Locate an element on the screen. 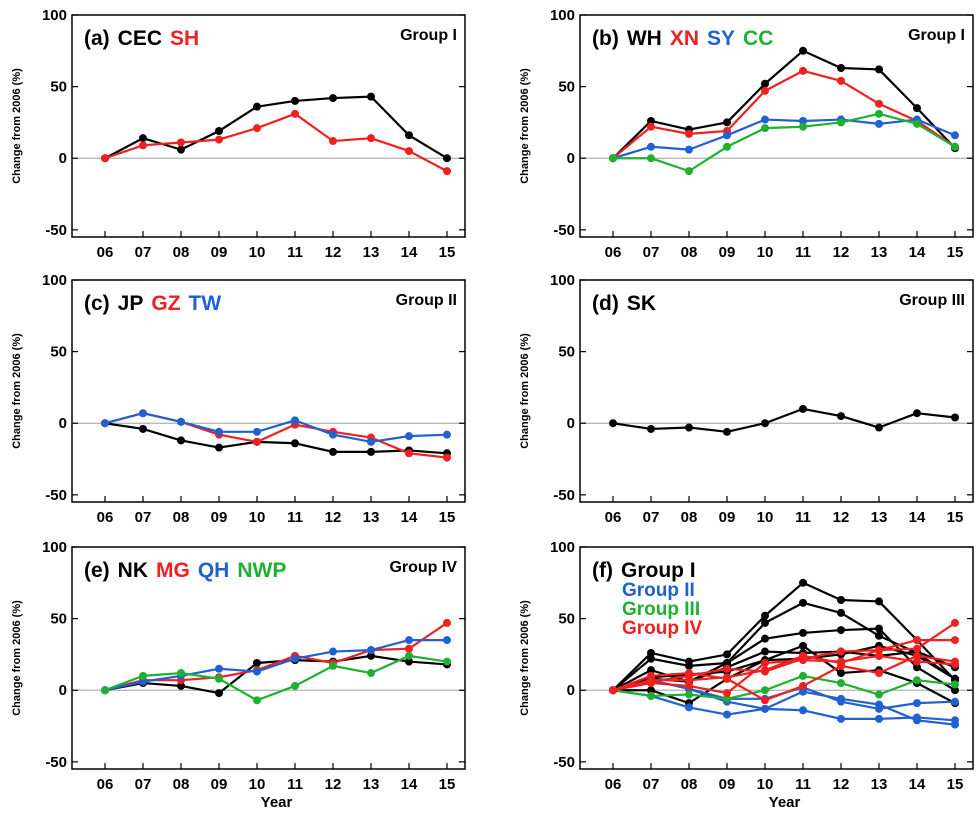 The width and height of the screenshot is (977, 830). legend-entry-tw: TW is located at coordinates (205, 303).